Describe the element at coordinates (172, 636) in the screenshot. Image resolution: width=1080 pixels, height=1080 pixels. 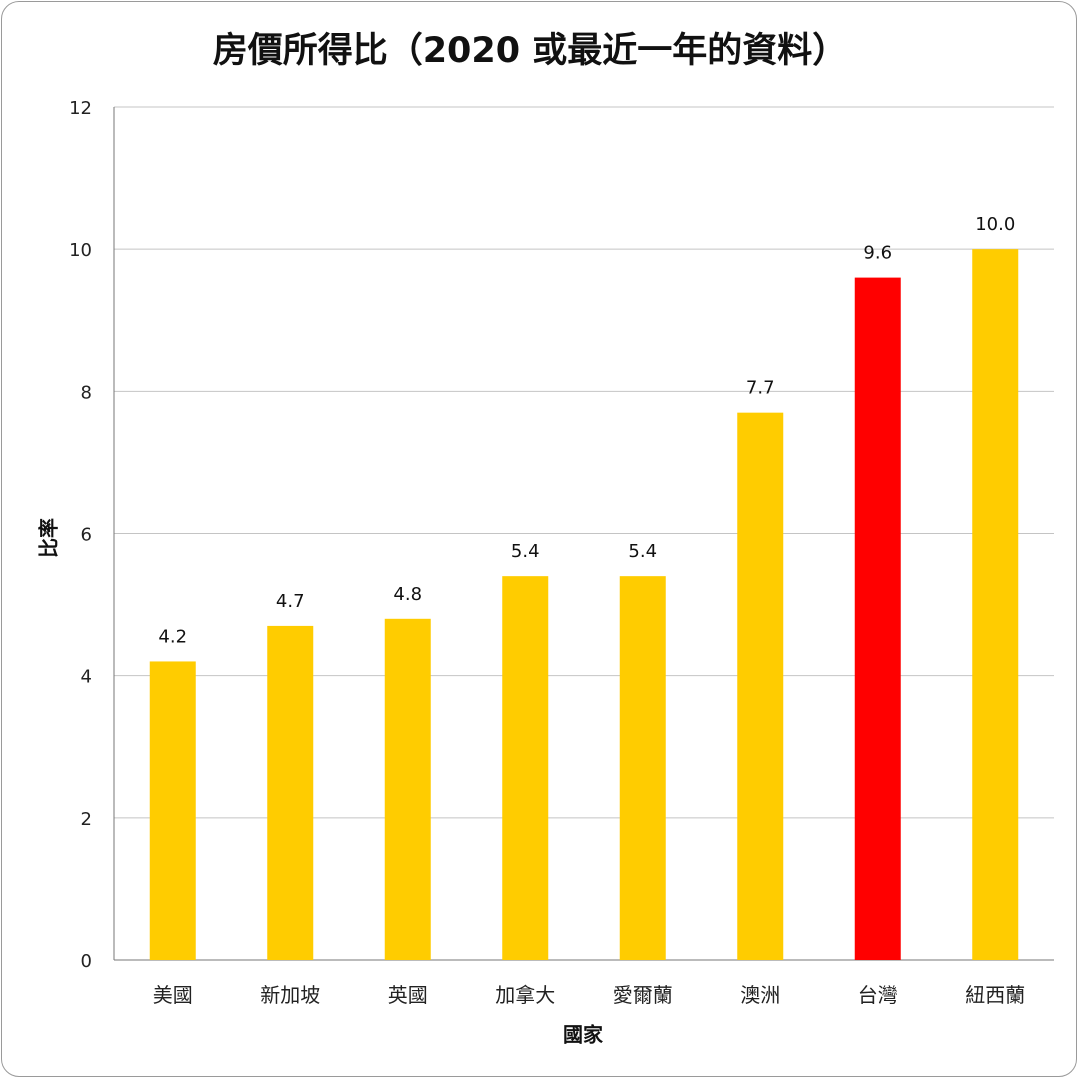
I see `data-label: 4.2` at that location.